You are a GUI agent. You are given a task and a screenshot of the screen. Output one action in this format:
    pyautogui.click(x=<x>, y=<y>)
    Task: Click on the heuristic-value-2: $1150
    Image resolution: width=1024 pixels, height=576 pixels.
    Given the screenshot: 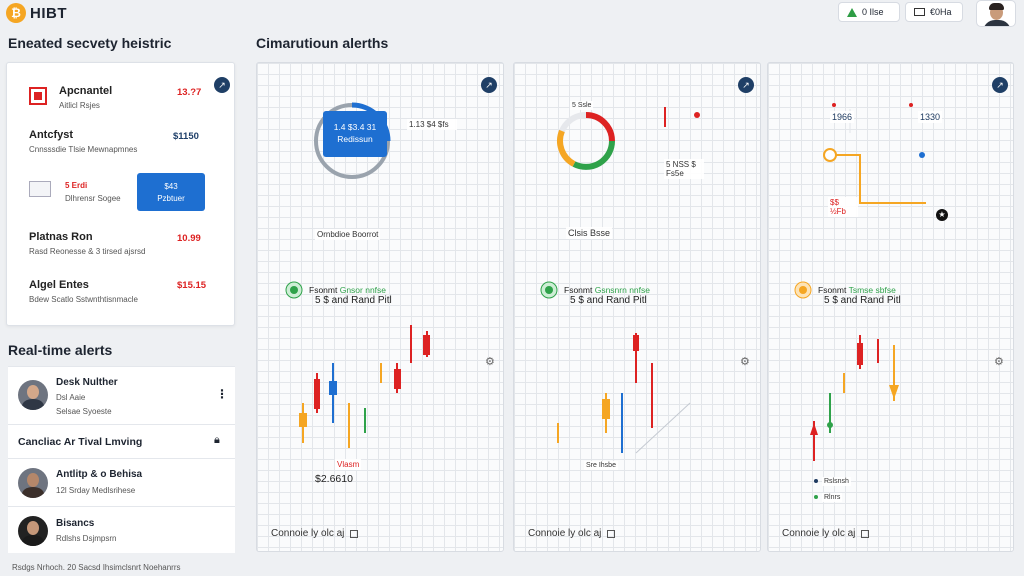 What is the action you would take?
    pyautogui.click(x=186, y=136)
    